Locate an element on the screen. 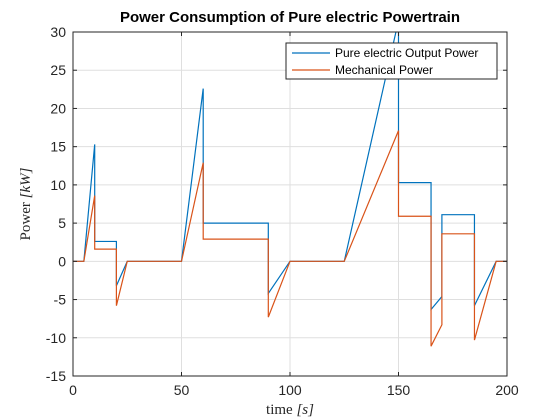  y-tick-label: -15 is located at coordinates (56, 376).